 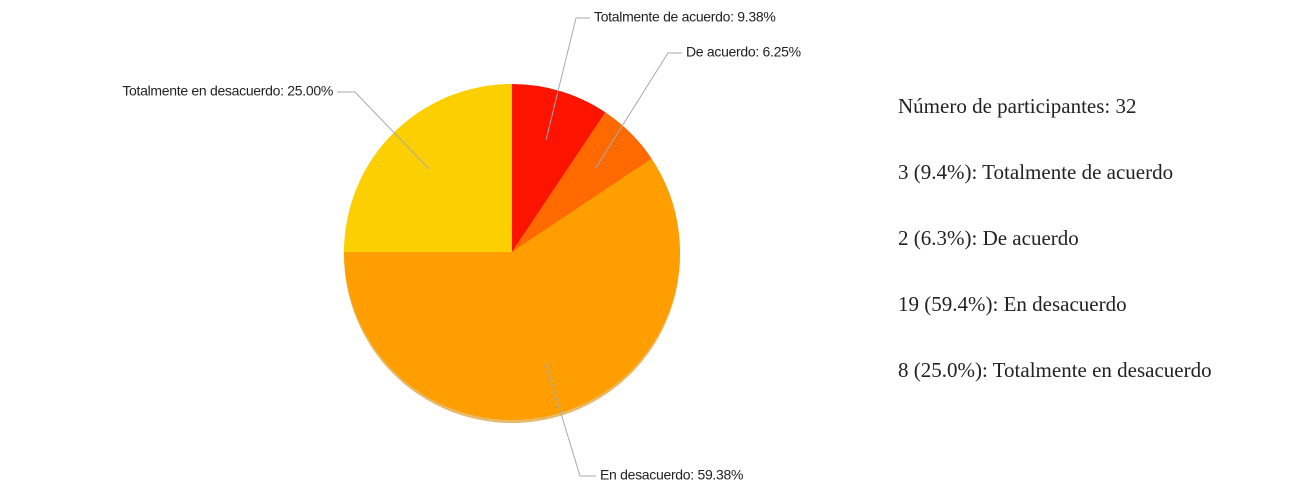 I want to click on slice-label: De acuerdo: 6.25%, so click(x=743, y=52).